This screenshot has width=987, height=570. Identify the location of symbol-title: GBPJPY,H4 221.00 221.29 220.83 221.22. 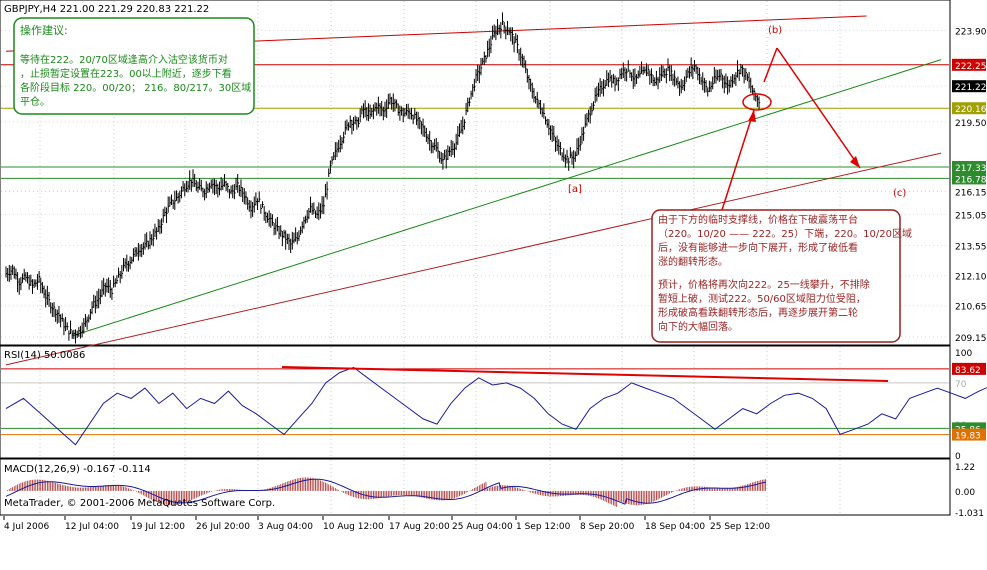
(106, 9).